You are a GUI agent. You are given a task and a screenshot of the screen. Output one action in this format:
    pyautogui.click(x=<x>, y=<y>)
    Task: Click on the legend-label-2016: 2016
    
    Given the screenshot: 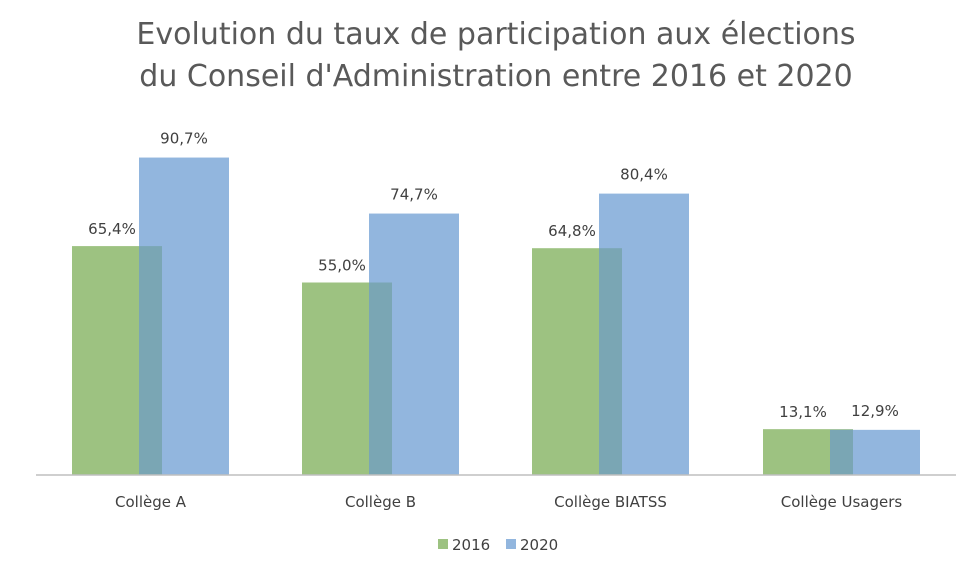 What is the action you would take?
    pyautogui.click(x=471, y=545)
    